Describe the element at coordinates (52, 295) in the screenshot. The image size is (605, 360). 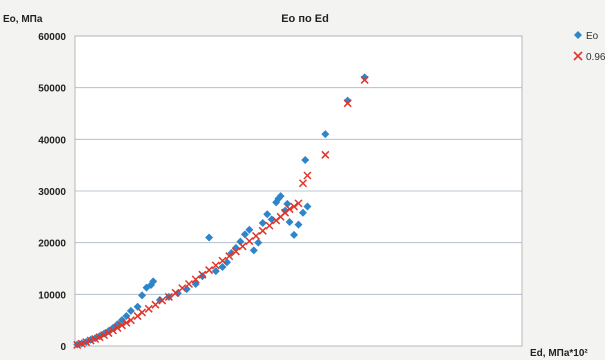
I see `y-tick-label: 10000` at that location.